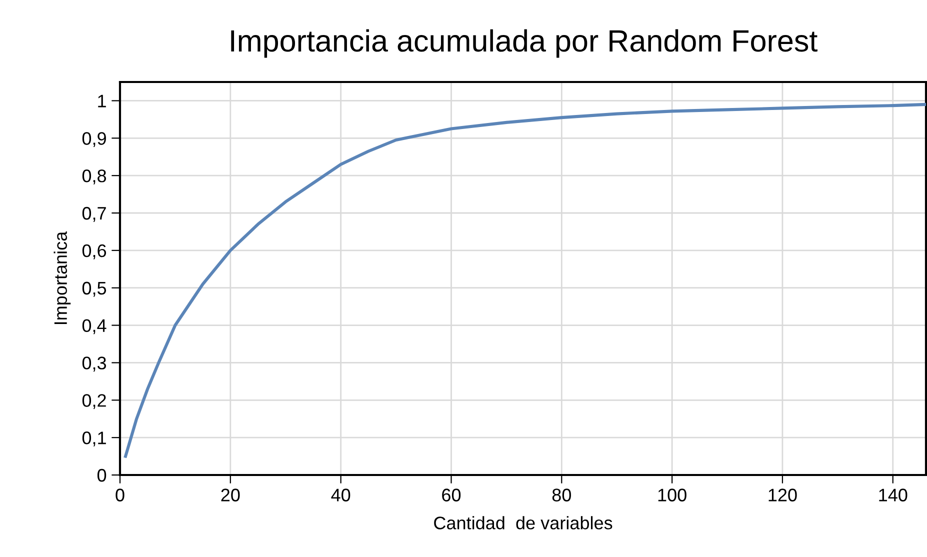  Describe the element at coordinates (102, 101) in the screenshot. I see `y-tick-label: 1` at that location.